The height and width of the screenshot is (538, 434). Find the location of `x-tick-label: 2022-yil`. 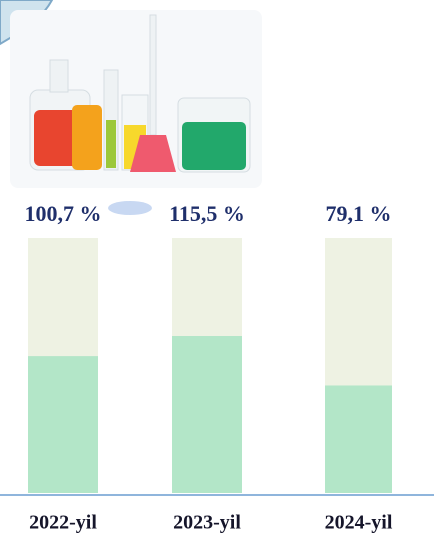

x-tick-label: 2022-yil is located at coordinates (63, 523).